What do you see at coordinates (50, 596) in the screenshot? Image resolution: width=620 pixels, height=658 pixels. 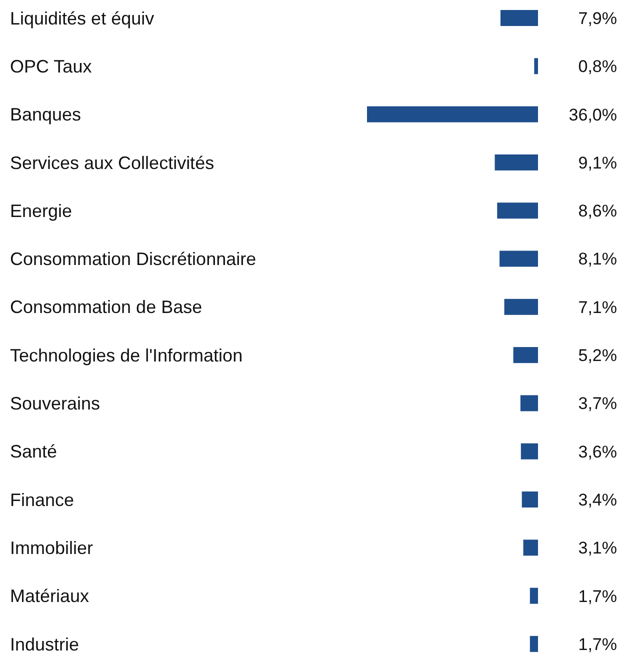 I see `y-tick-label: Matériaux` at bounding box center [50, 596].